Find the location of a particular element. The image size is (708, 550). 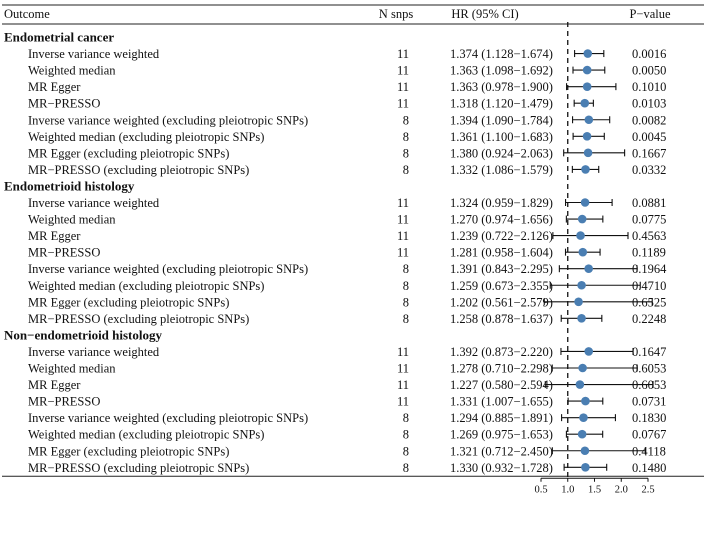

p-value: 0.4118 is located at coordinates (649, 451).